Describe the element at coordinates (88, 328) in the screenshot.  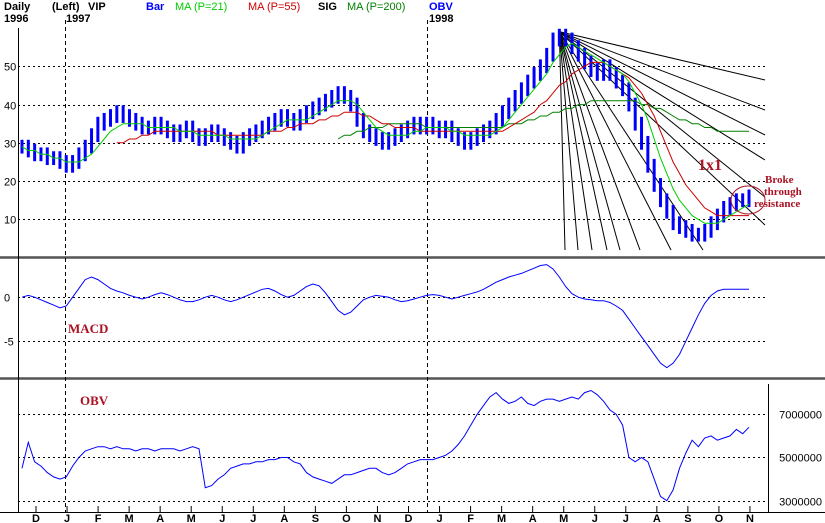
I see `macd-label: MACD` at that location.